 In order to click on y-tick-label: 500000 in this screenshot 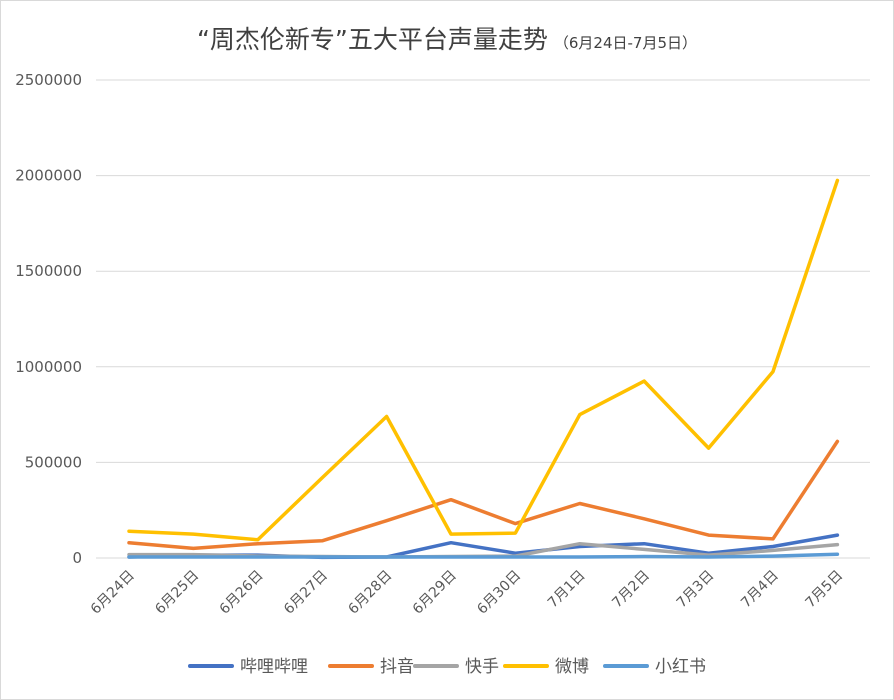, I will do `click(53, 462)`.